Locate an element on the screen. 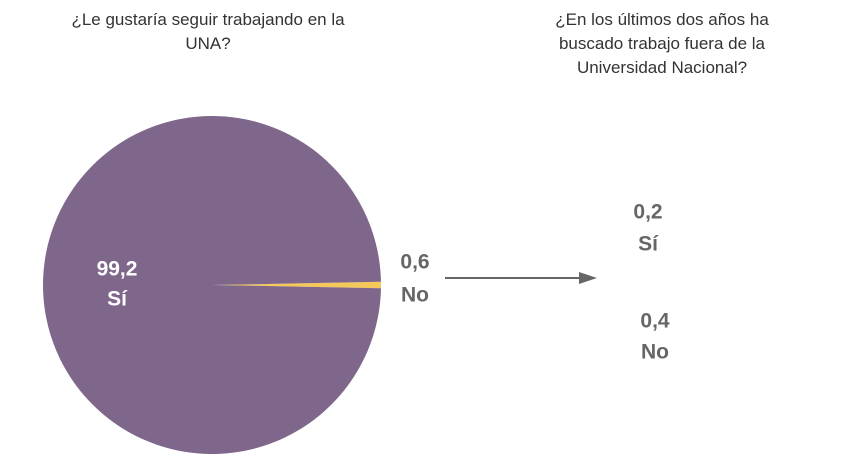  data-label: 0,2 is located at coordinates (647, 212).